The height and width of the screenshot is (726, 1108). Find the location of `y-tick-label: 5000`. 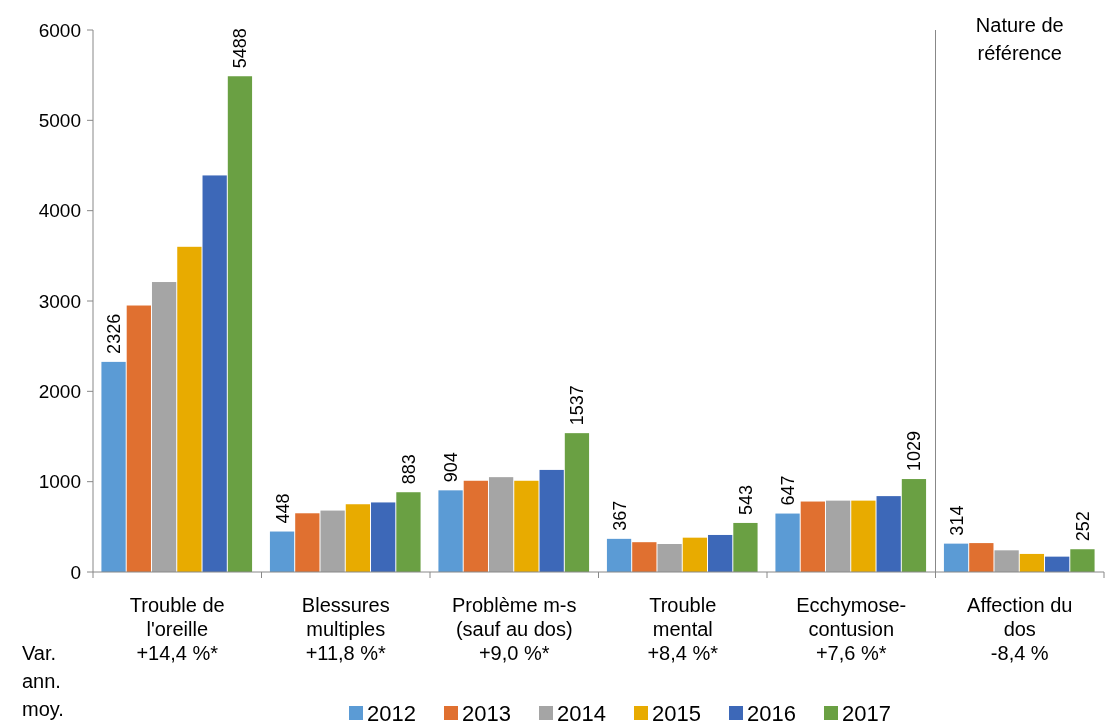

y-tick-label: 5000 is located at coordinates (59, 120).